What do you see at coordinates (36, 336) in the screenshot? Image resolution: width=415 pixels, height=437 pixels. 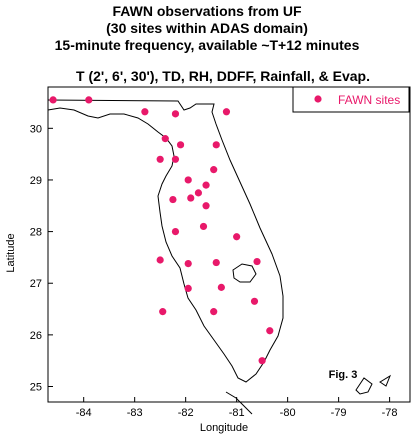 I see `y-tick-label: 26` at bounding box center [36, 336].